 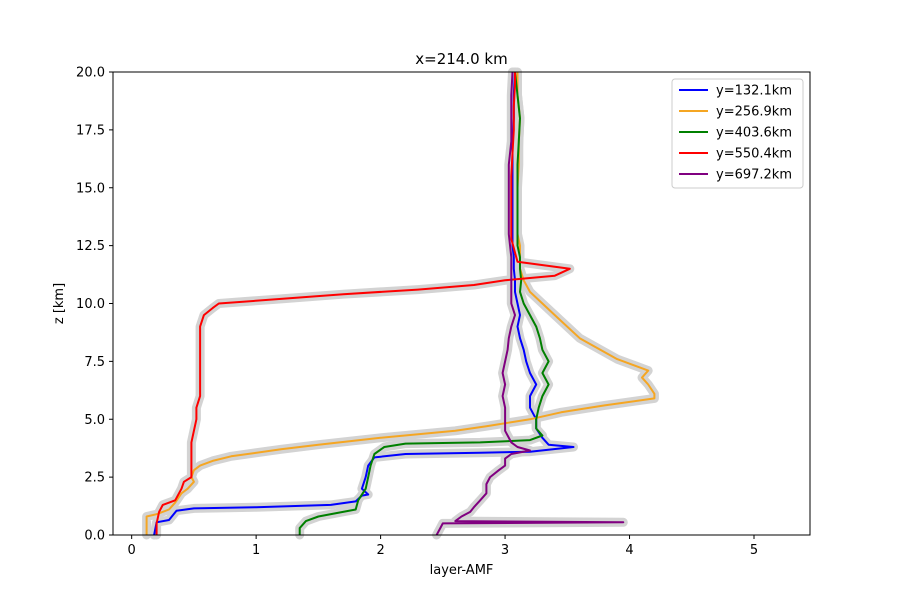 I want to click on x-tick-label: 0, so click(x=132, y=550).